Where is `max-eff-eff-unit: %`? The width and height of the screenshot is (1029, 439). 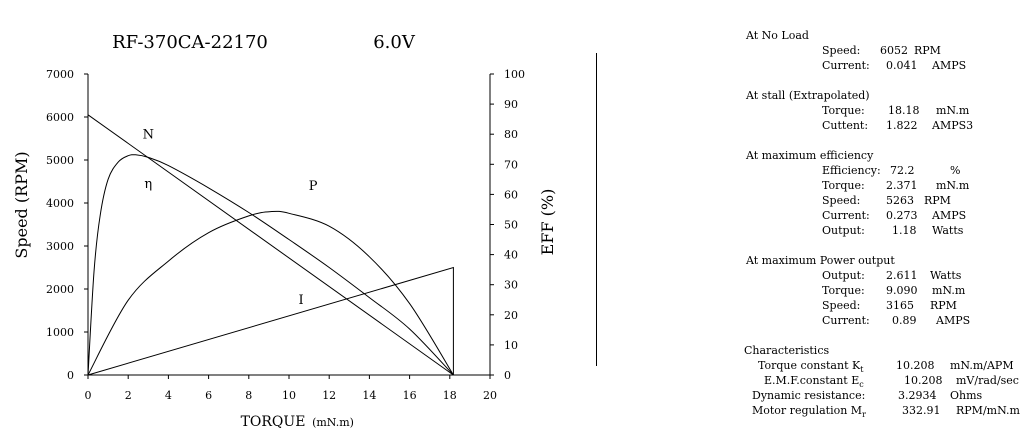 max-eff-eff-unit: % is located at coordinates (955, 170).